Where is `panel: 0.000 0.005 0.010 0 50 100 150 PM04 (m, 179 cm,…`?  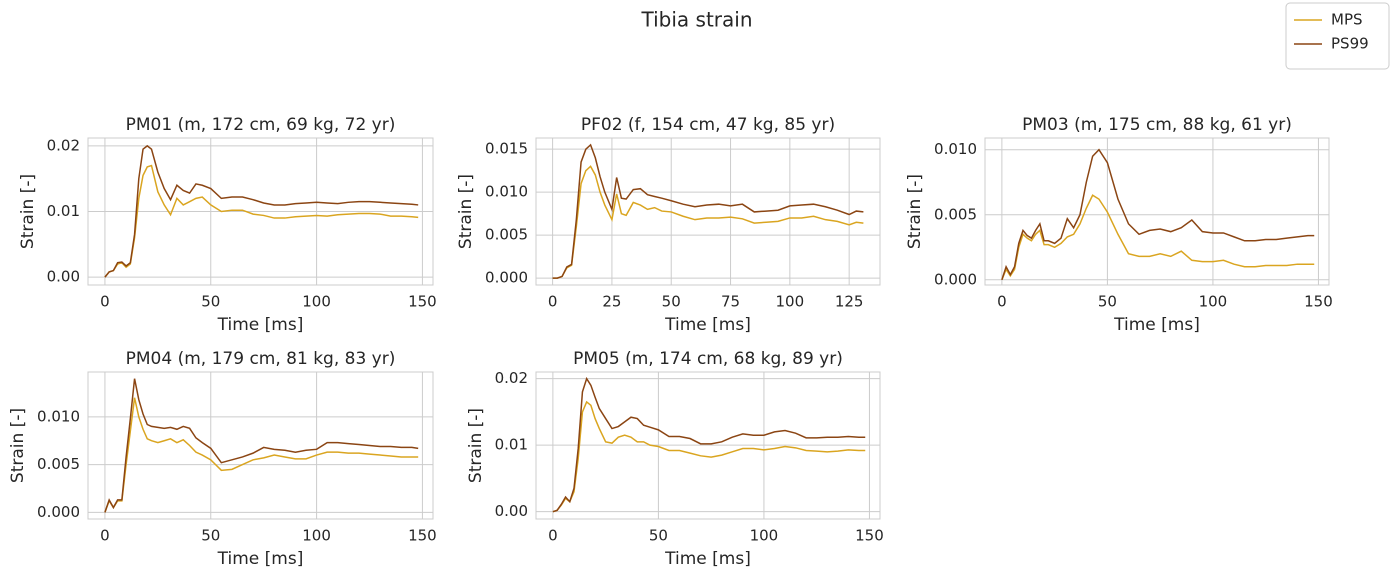 panel: 0.000 0.005 0.010 0 50 100 150 PM04 (m, 179 cm,… is located at coordinates (222, 459).